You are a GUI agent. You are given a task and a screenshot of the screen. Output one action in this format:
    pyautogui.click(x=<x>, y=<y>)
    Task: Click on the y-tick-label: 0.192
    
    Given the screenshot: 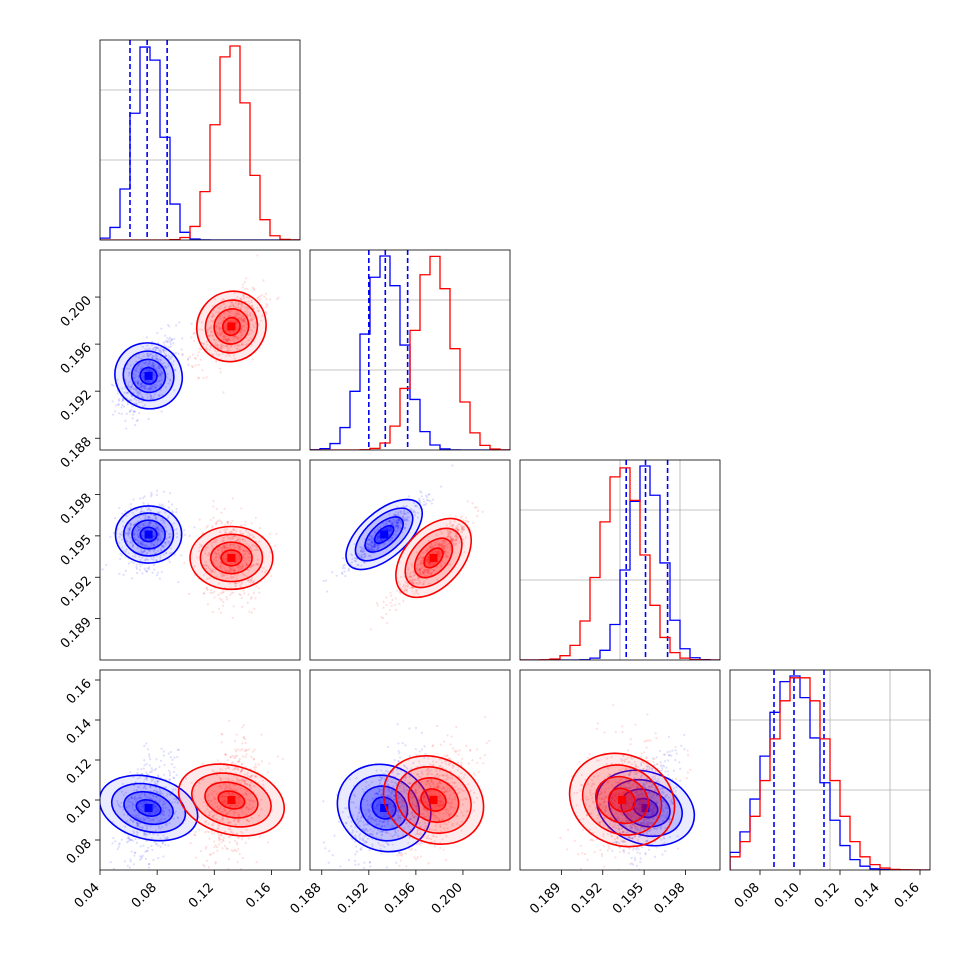 What is the action you would take?
    pyautogui.click(x=76, y=405)
    